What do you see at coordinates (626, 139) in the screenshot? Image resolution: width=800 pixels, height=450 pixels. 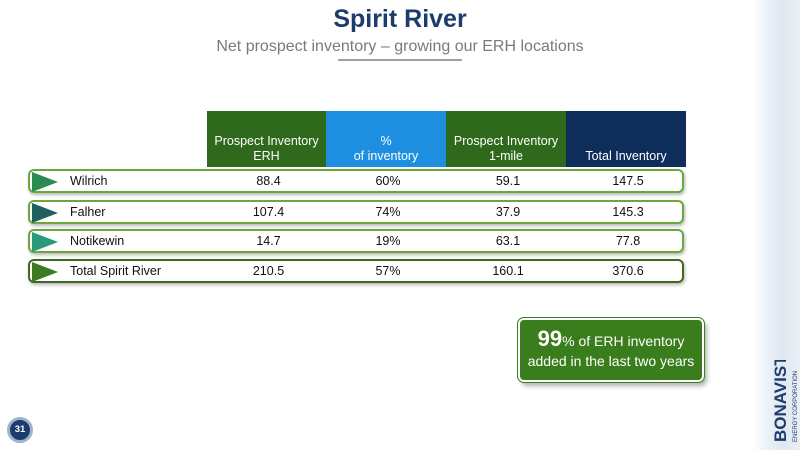 I see `column-header-total-inventory: Total Inventory` at bounding box center [626, 139].